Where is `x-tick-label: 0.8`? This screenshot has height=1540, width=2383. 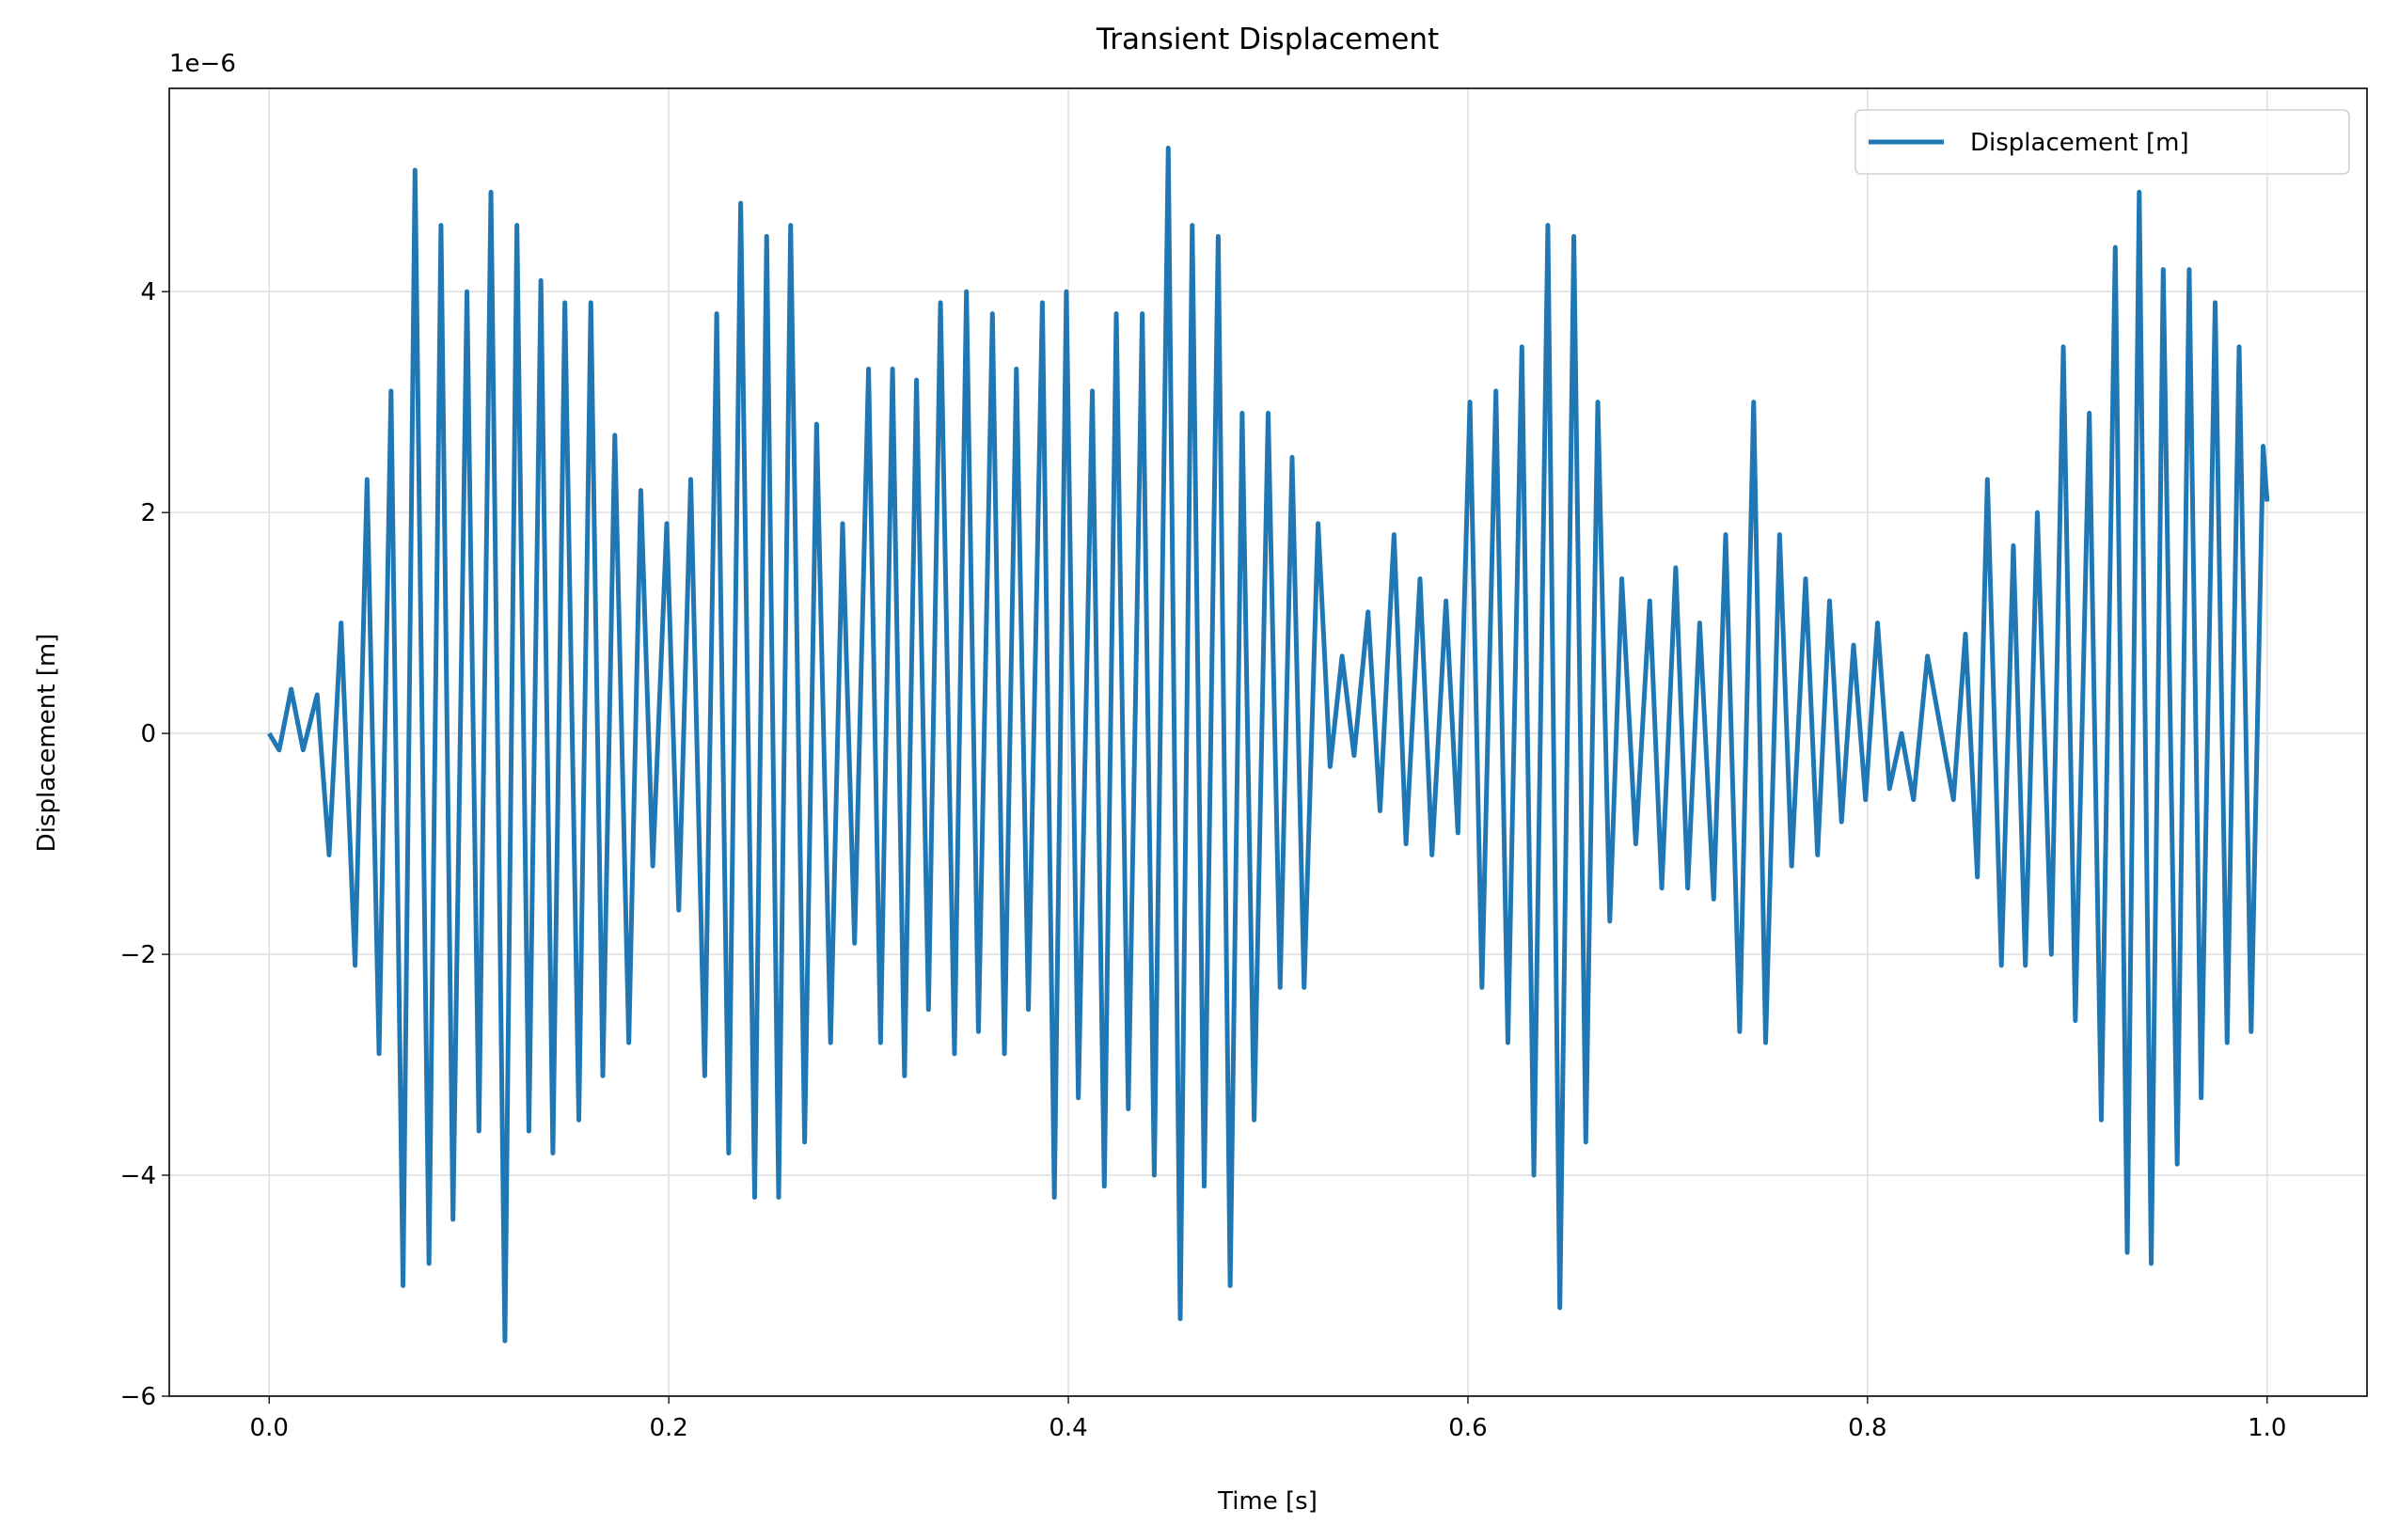 x-tick-label: 0.8 is located at coordinates (1867, 1428).